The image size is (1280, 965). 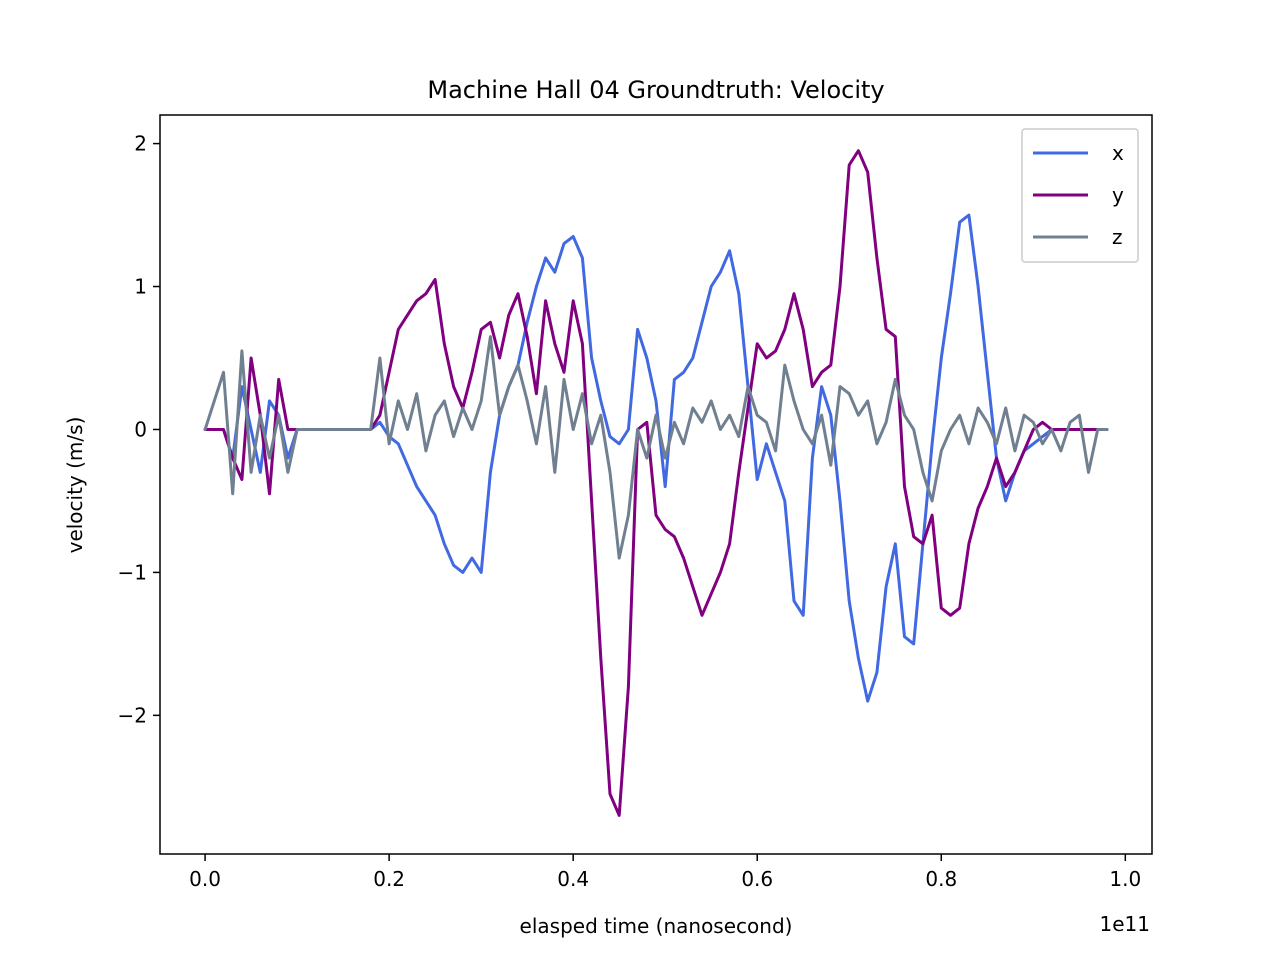 I want to click on x-axis-label: elasped time (nanosecond), so click(x=656, y=926).